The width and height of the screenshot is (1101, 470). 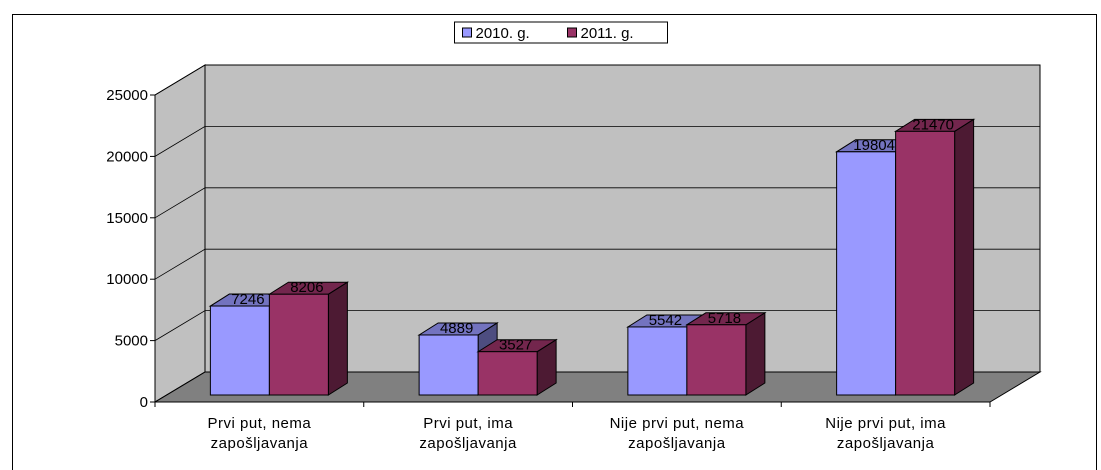 I want to click on data-label: 5542, so click(x=665, y=320).